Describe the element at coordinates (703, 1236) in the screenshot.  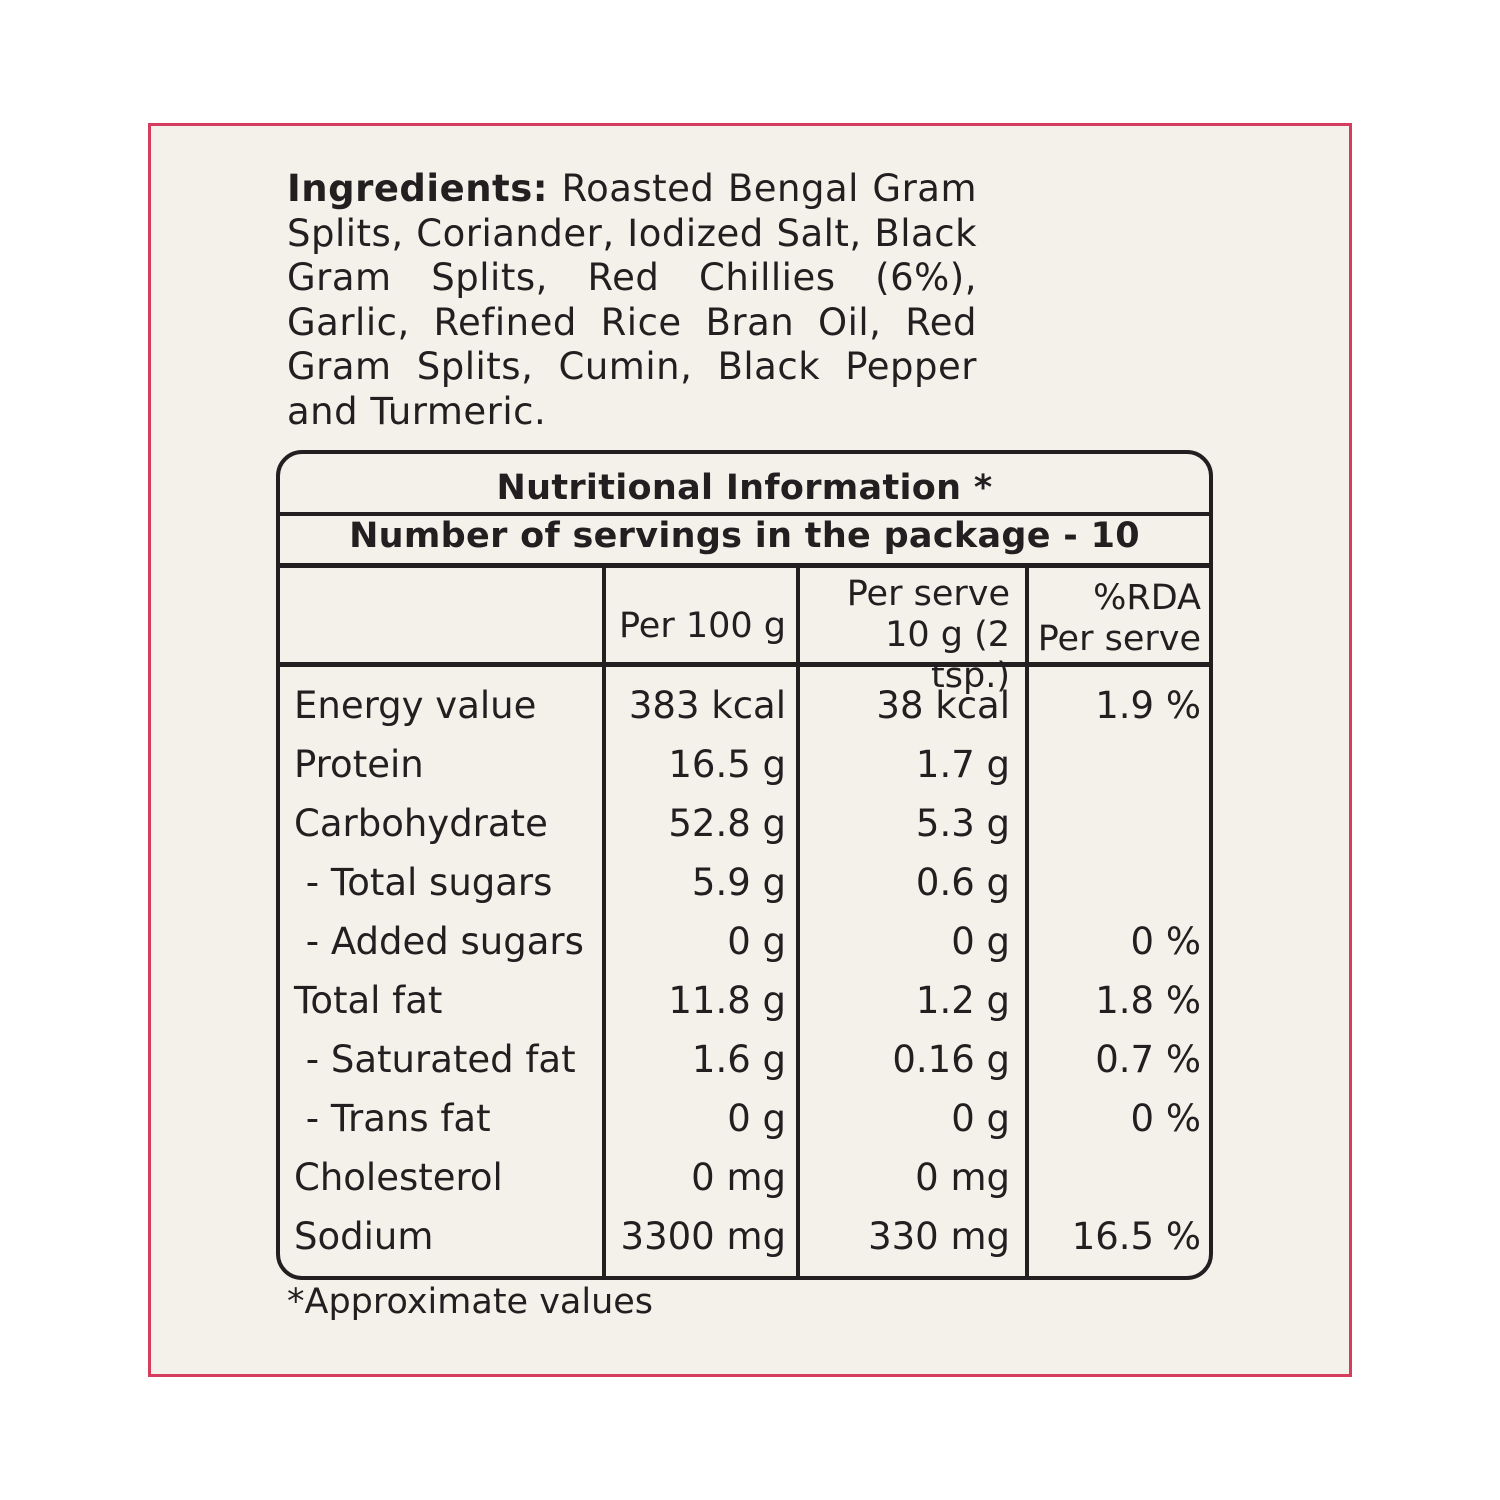
I see `per-100g-value: 3300 mg` at that location.